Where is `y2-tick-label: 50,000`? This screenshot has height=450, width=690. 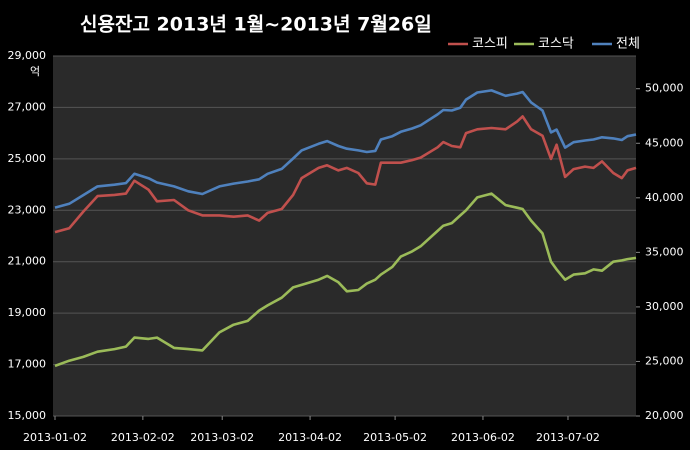
y2-tick-label: 50,000 is located at coordinates (664, 88).